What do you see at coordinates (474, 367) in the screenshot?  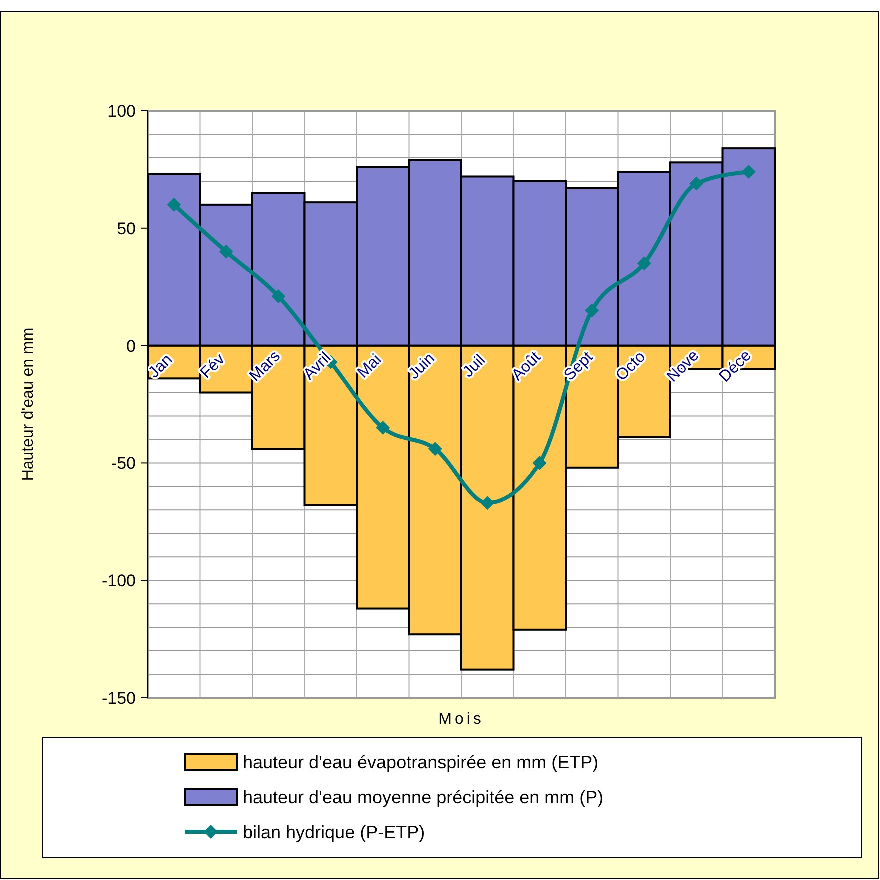 I see `x-tick-label: Juil` at bounding box center [474, 367].